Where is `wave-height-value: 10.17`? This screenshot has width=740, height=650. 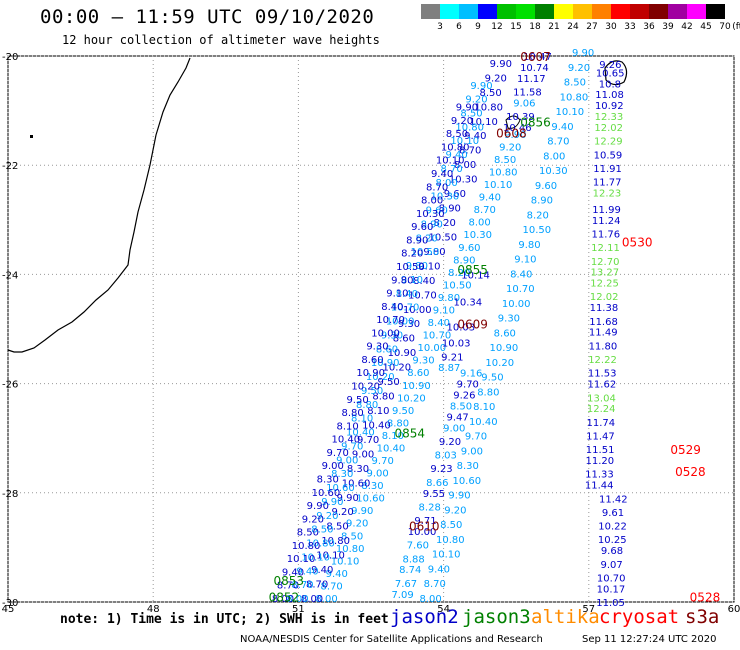
wave-height-value: 10.17 is located at coordinates (611, 589).